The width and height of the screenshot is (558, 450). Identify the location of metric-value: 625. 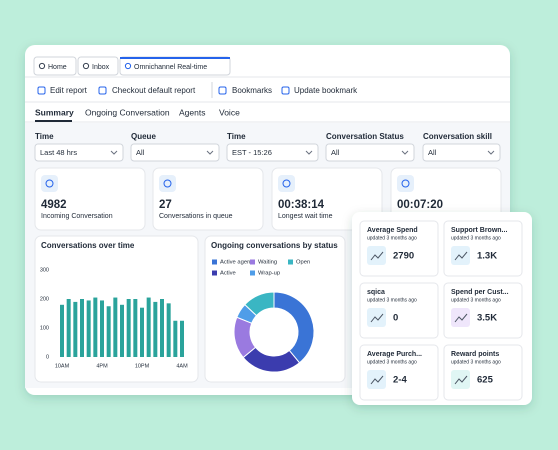
(485, 380).